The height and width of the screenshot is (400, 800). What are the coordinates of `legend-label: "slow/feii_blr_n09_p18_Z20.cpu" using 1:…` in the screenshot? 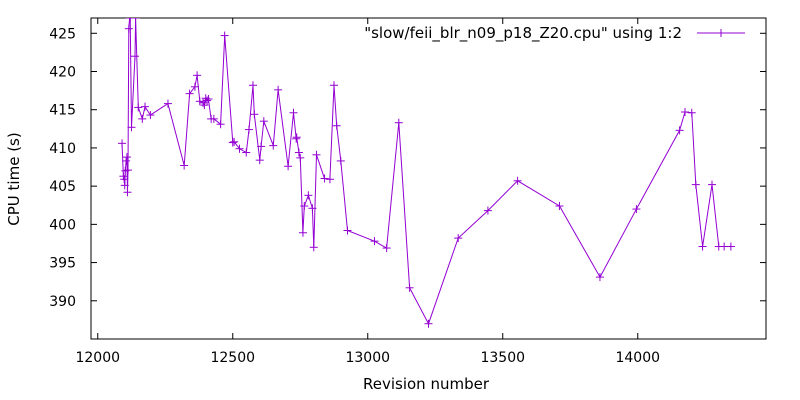 It's located at (523, 33).